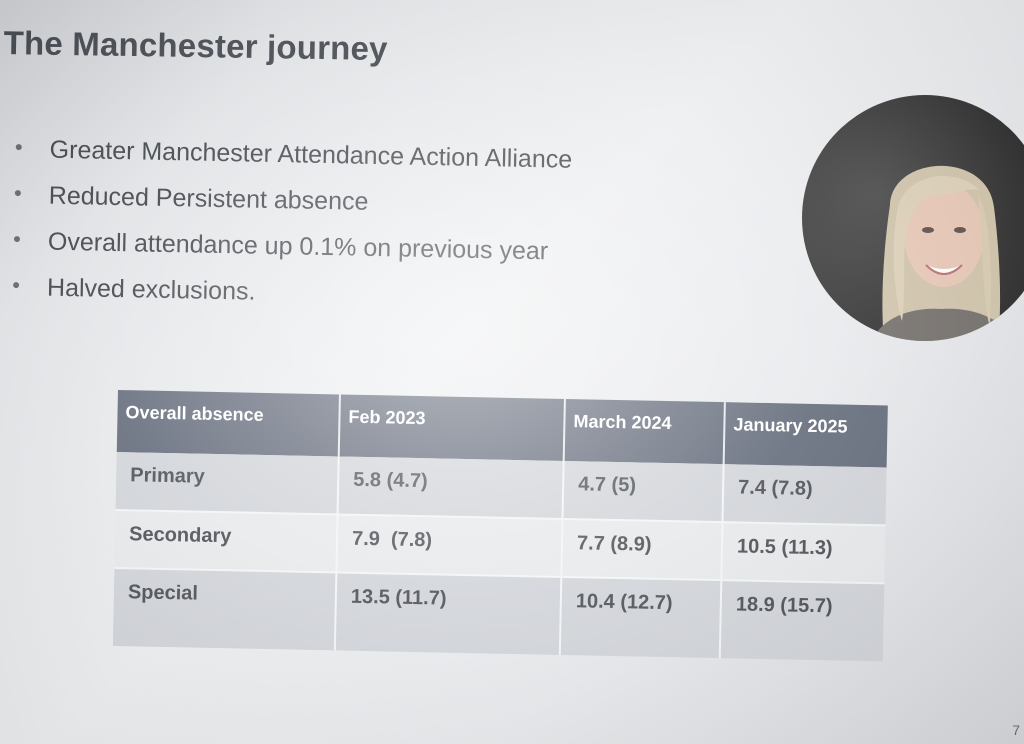 This screenshot has height=744, width=1024. What do you see at coordinates (1016, 730) in the screenshot?
I see `page-number: 7` at bounding box center [1016, 730].